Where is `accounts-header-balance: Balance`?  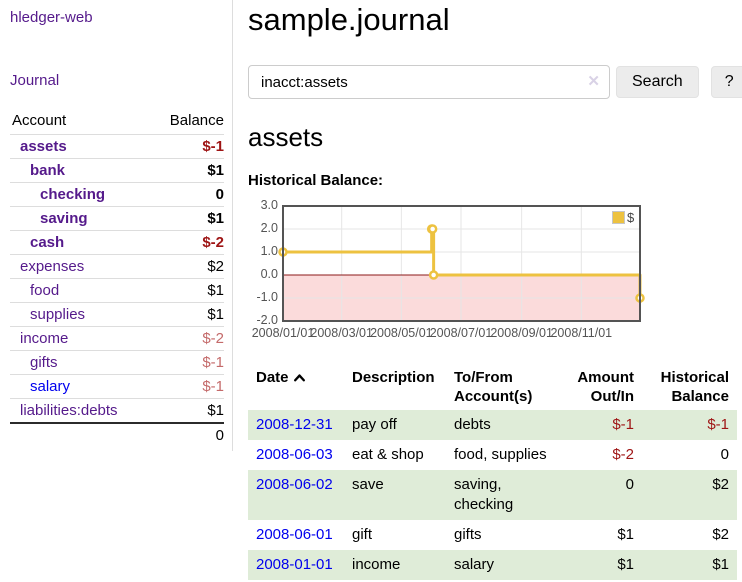 accounts-header-balance: Balance is located at coordinates (196, 120).